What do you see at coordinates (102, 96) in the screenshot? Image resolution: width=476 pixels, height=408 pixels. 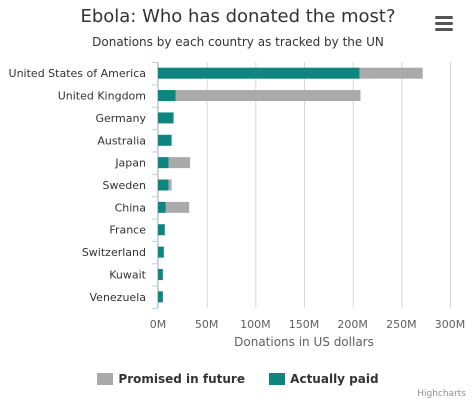 I see `category-label: United Kingdom` at bounding box center [102, 96].